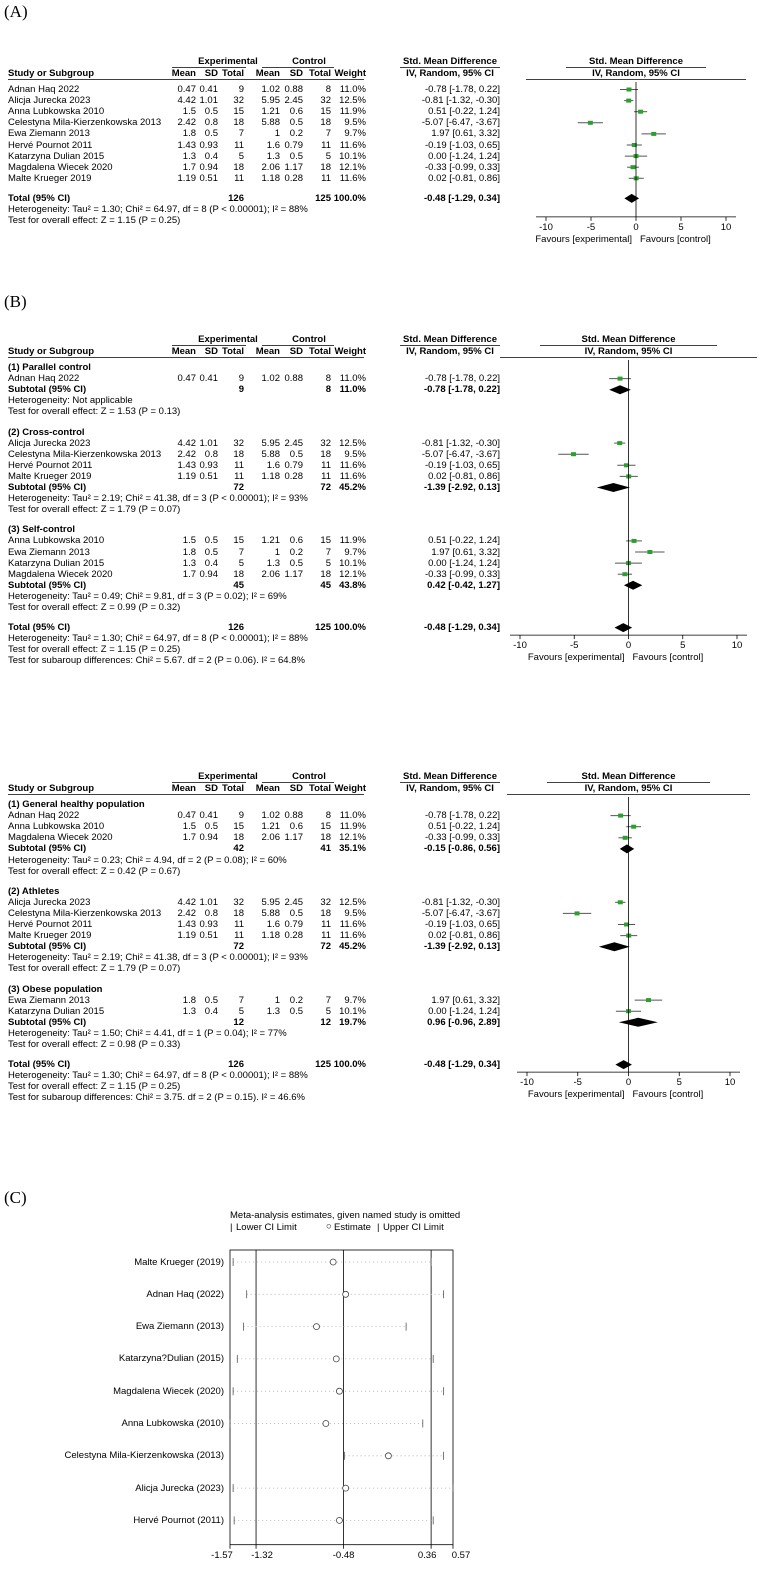 This screenshot has width=776, height=1575. What do you see at coordinates (325, 913) in the screenshot?
I see `ctl-total: 18` at bounding box center [325, 913].